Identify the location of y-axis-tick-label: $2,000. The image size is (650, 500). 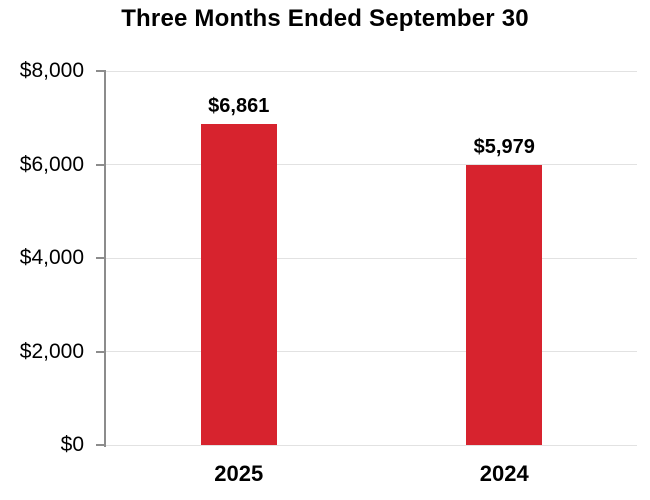
(51, 351).